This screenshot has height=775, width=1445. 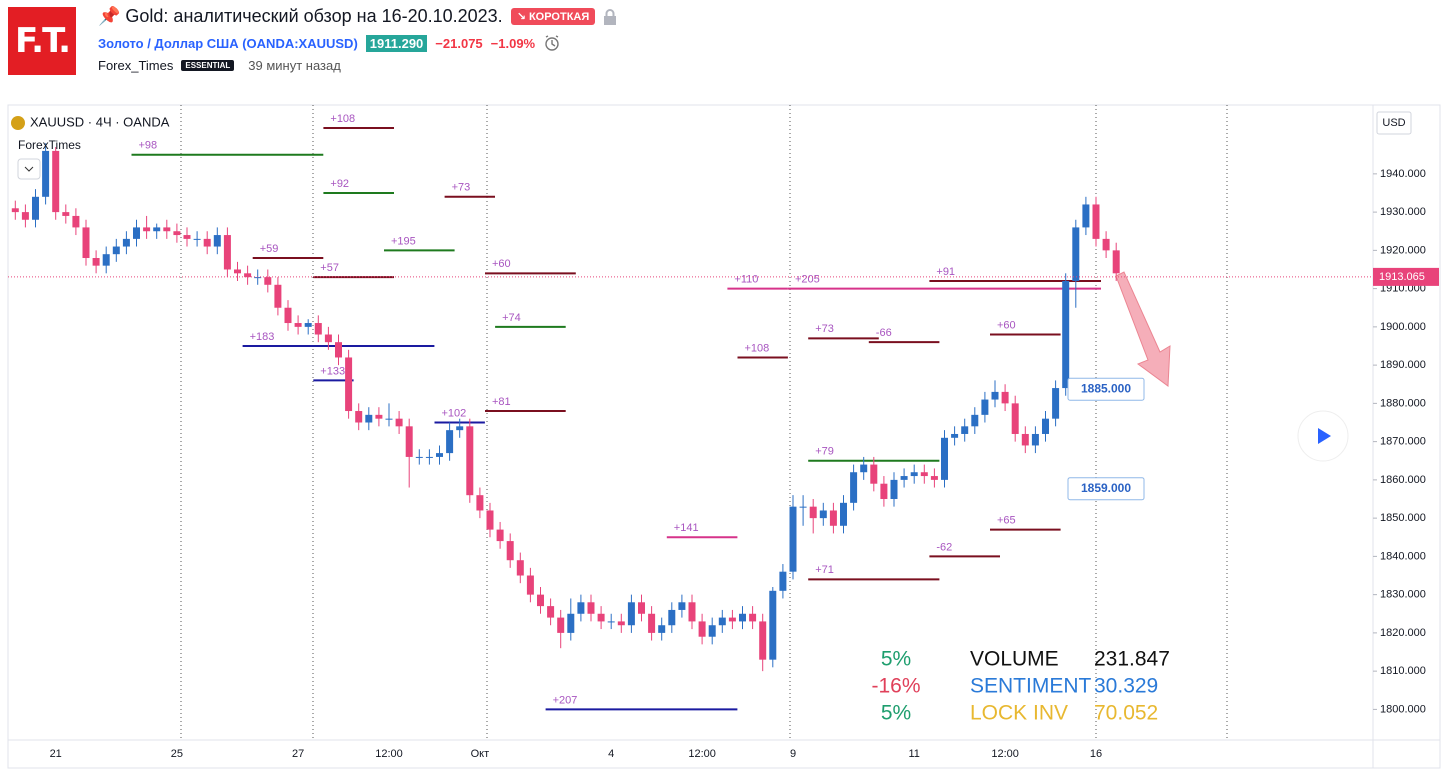 What do you see at coordinates (1403, 518) in the screenshot?
I see `y-tick-label: 1850.000` at bounding box center [1403, 518].